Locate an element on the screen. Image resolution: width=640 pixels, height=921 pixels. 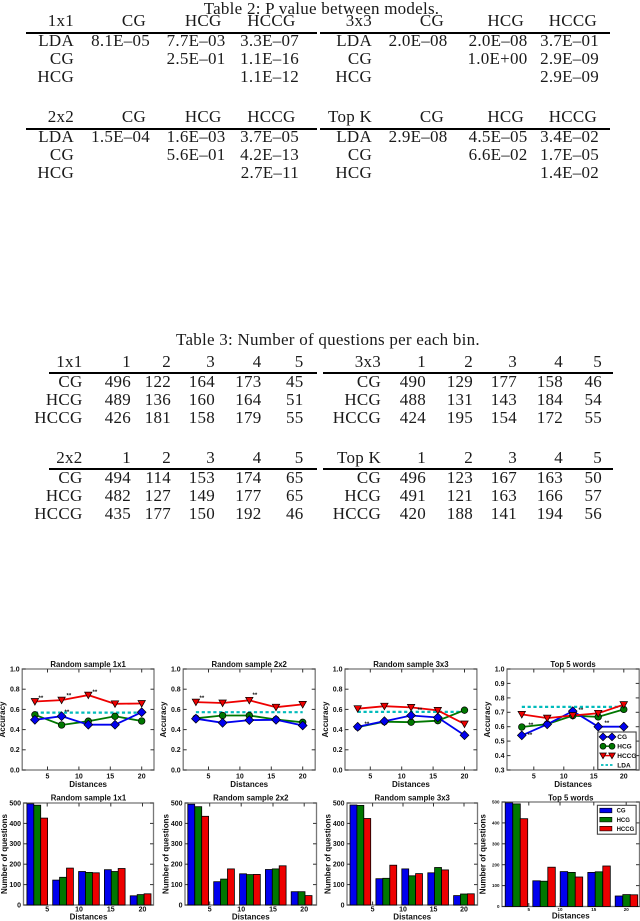
svg-text: 0.5 is located at coordinates (500, 742).